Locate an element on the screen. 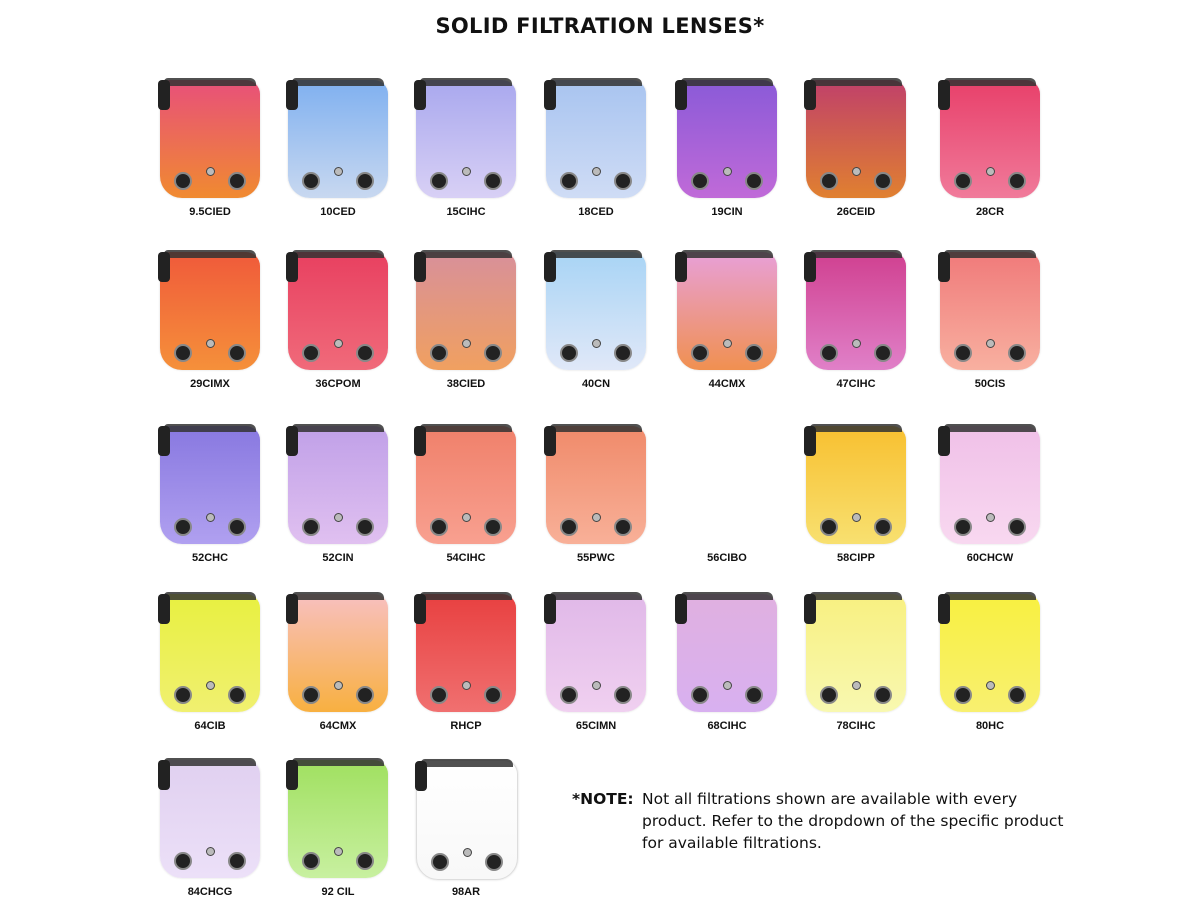 This screenshot has width=1200, height=910. lens-item: 92 CIL is located at coordinates (338, 834).